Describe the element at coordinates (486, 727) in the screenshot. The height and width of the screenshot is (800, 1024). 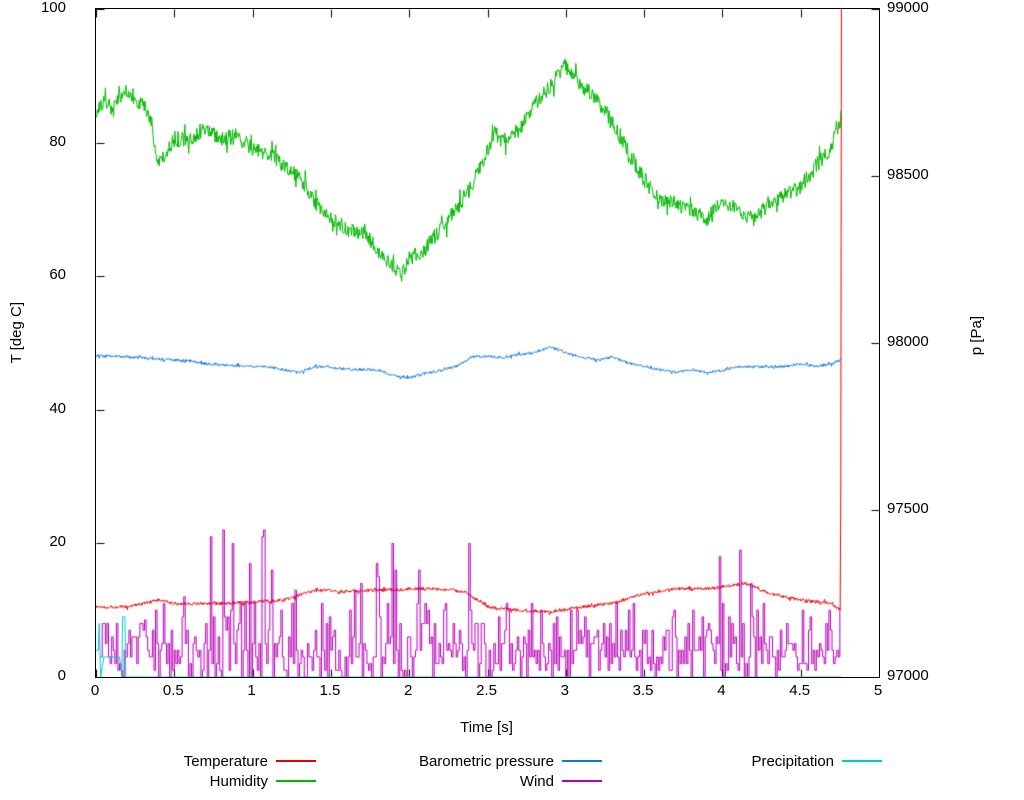
I see `x-axis-label: Time [s]` at that location.